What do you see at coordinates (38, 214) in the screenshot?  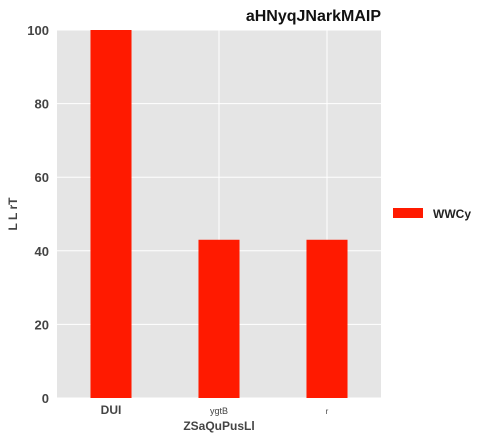 I see `y-tick-labels: 0 20 40 60 80 100` at bounding box center [38, 214].